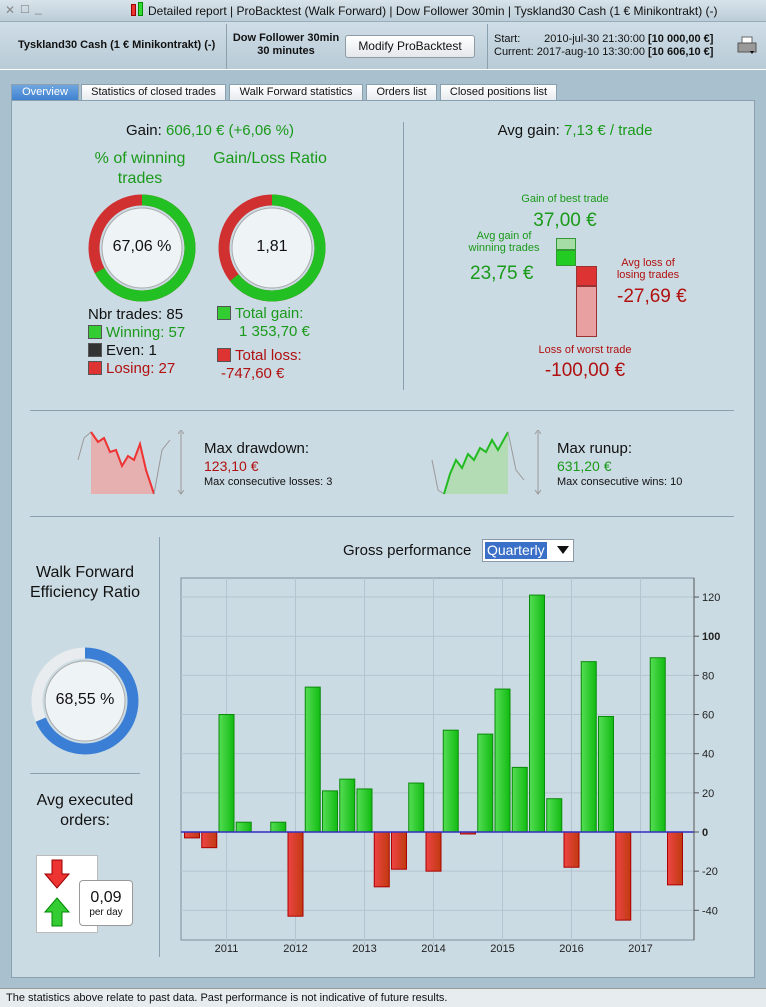 The height and width of the screenshot is (1007, 766). What do you see at coordinates (586, 276) in the screenshot?
I see `avg-loss-bar` at bounding box center [586, 276].